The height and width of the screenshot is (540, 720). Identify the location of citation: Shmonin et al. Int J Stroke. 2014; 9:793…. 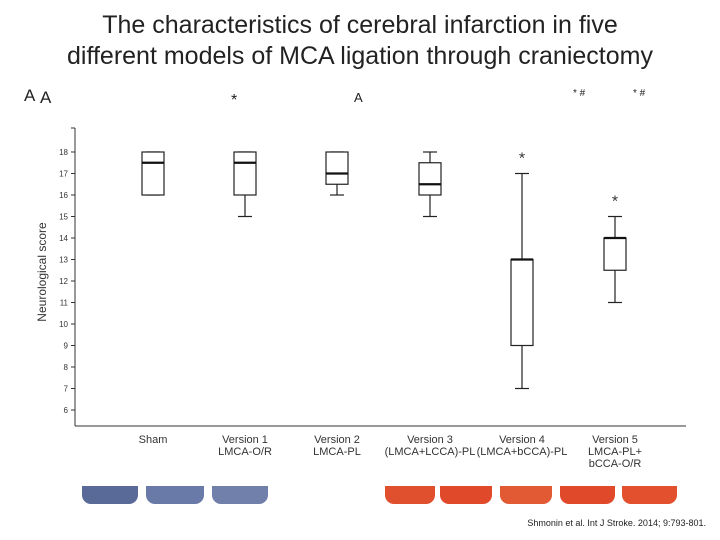
(616, 523).